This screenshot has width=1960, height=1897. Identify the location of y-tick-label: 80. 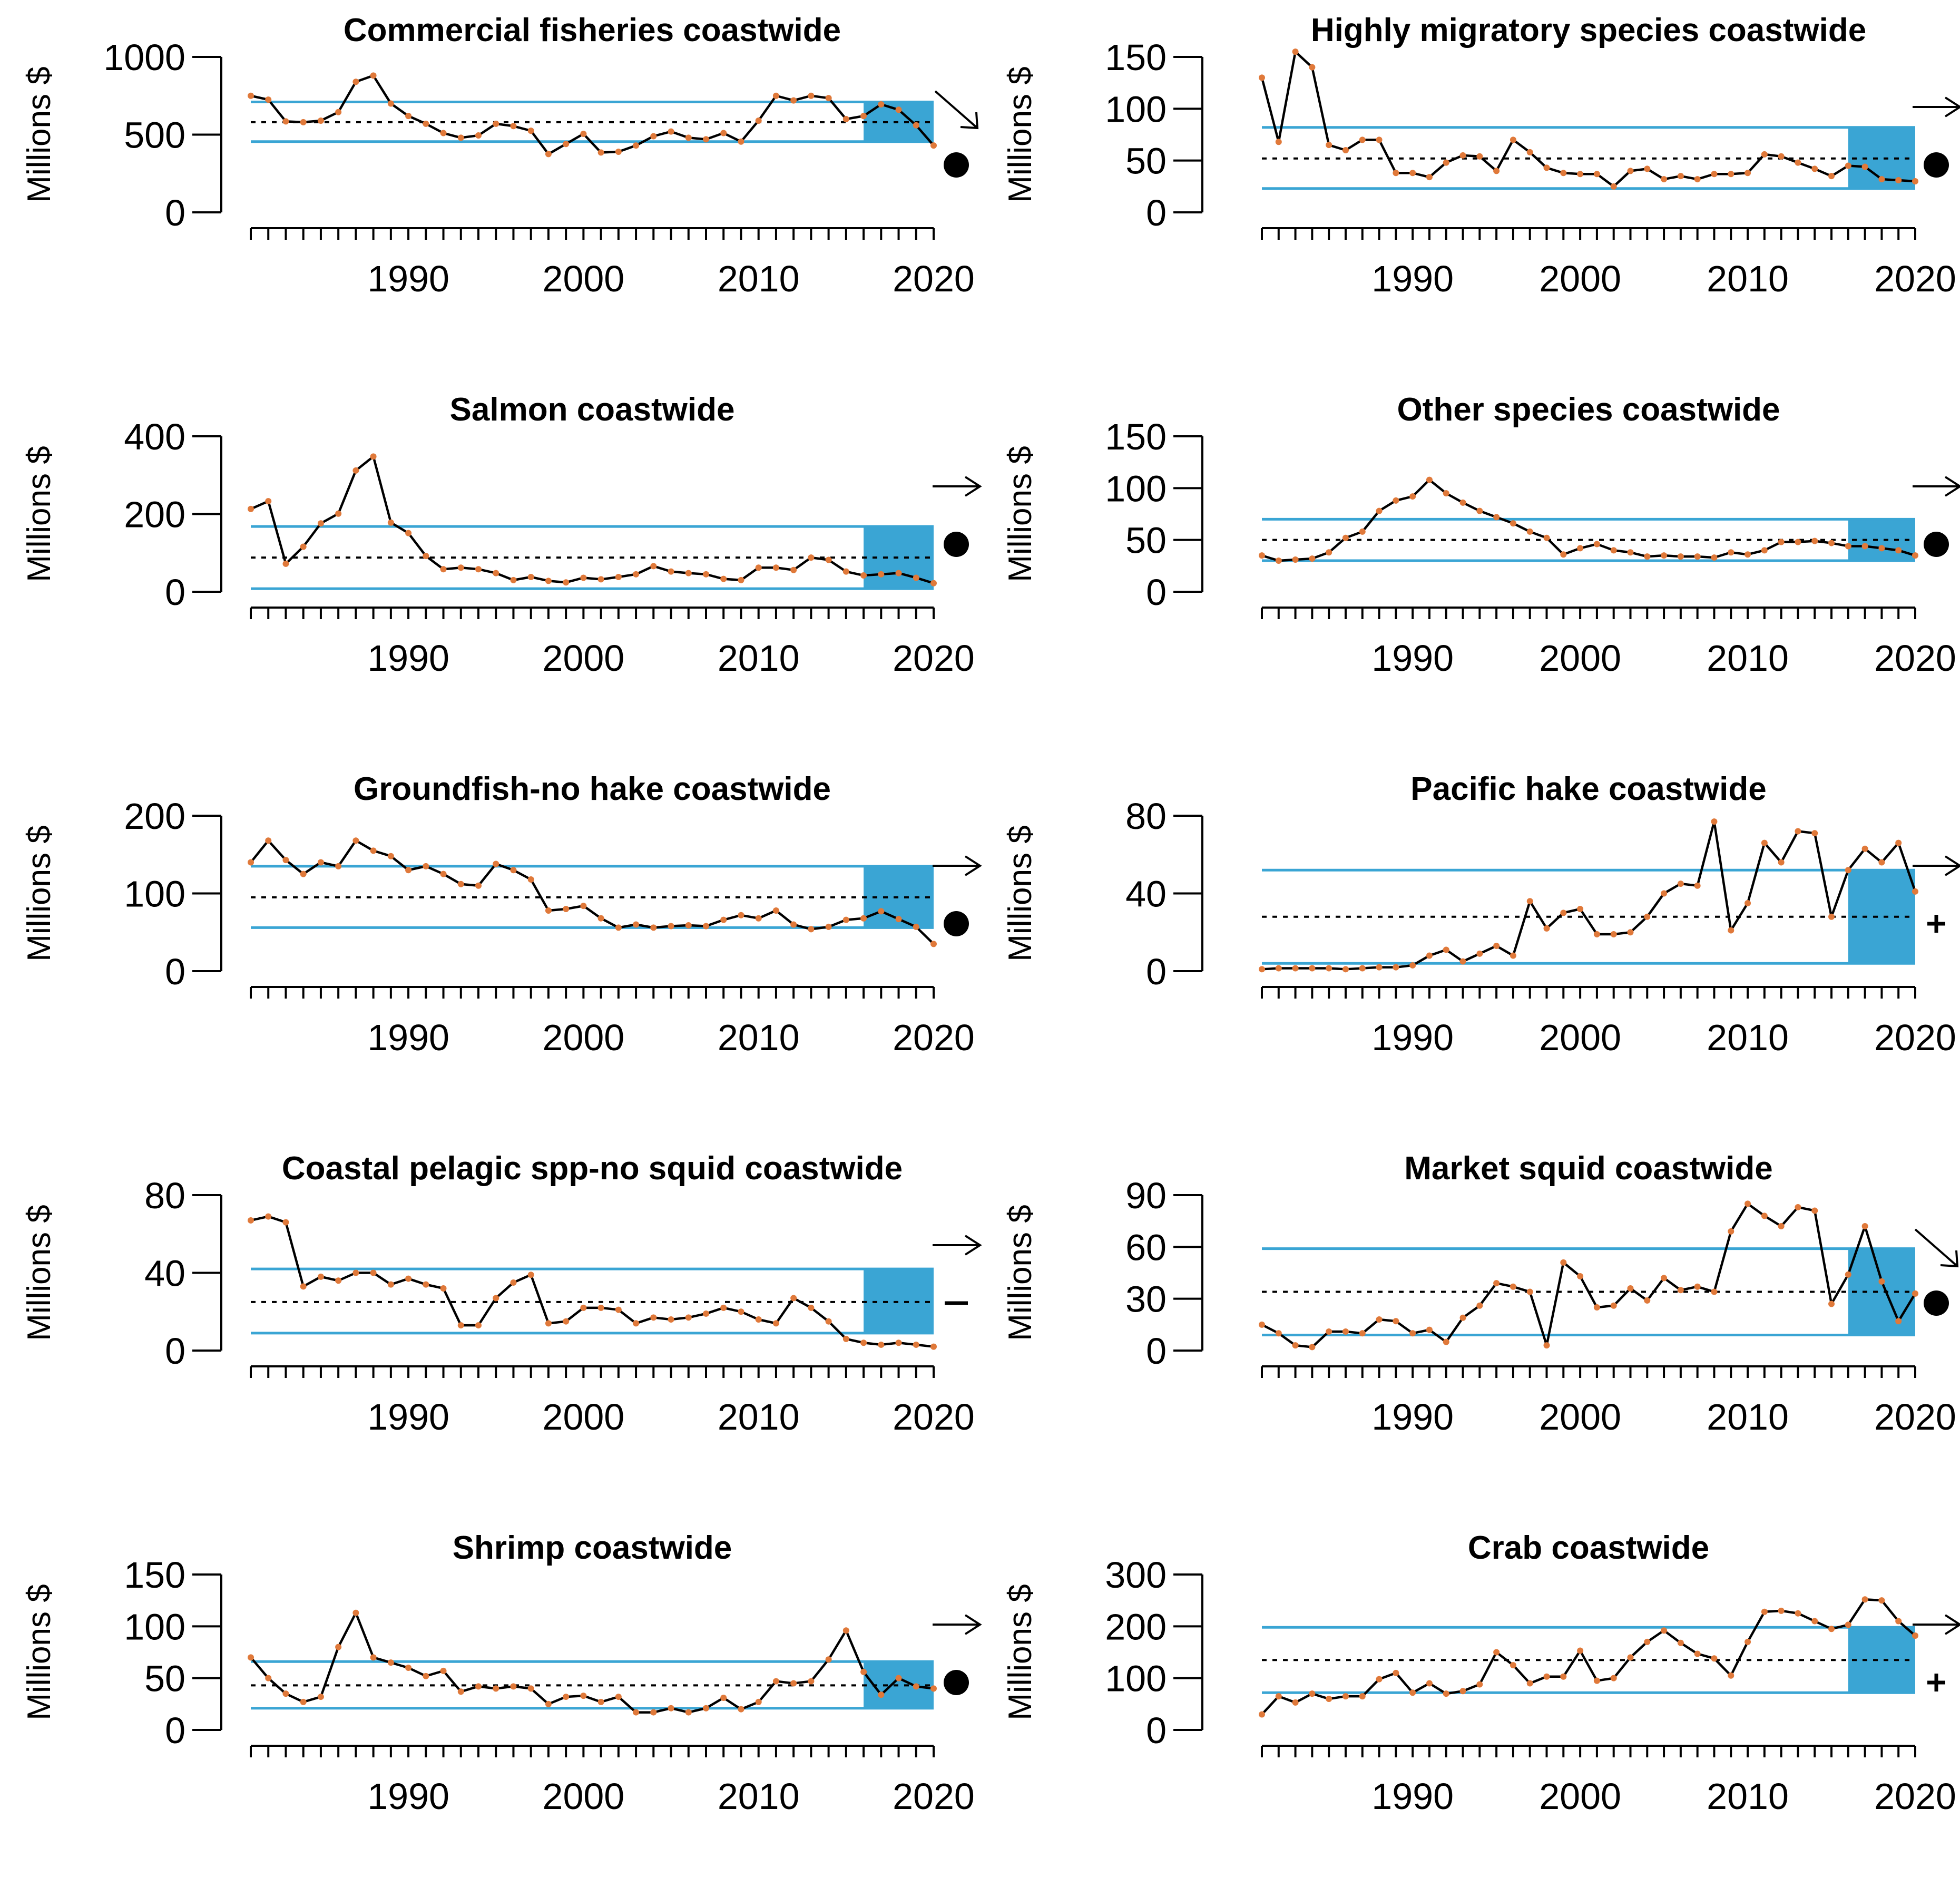
(164, 1195).